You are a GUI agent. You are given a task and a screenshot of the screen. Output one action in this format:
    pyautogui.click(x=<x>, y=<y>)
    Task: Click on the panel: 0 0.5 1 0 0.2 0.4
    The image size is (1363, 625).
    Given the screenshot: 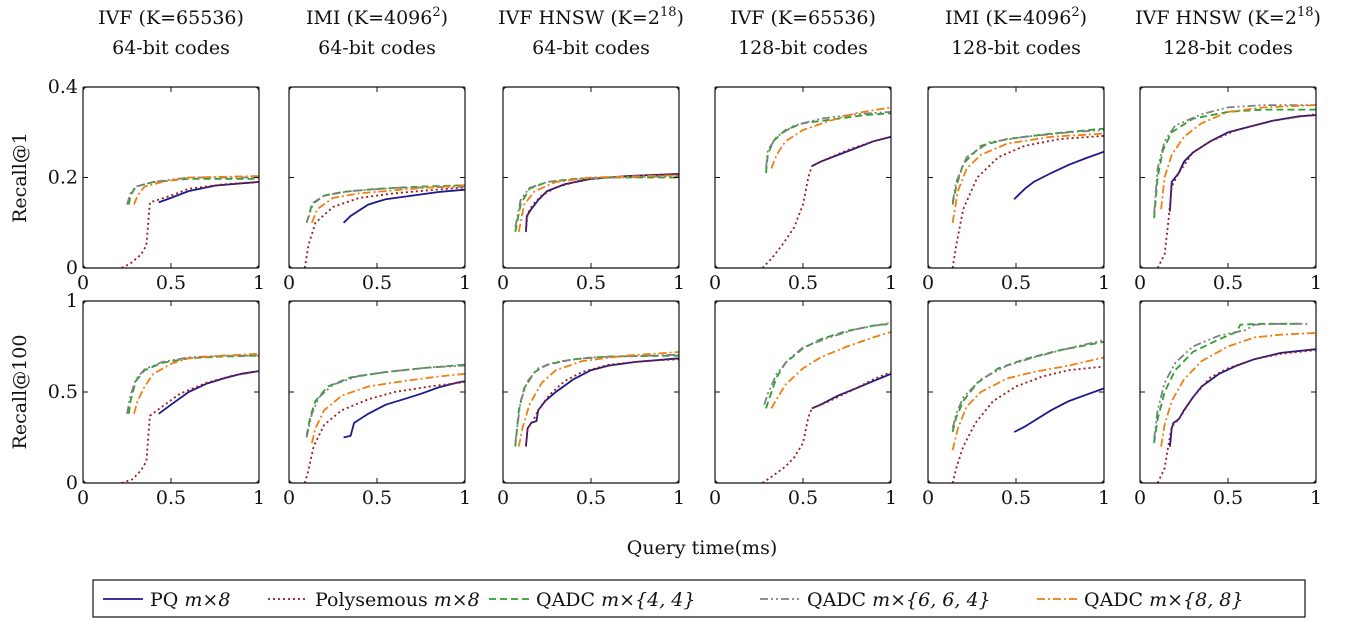 What is the action you would take?
    pyautogui.click(x=156, y=185)
    